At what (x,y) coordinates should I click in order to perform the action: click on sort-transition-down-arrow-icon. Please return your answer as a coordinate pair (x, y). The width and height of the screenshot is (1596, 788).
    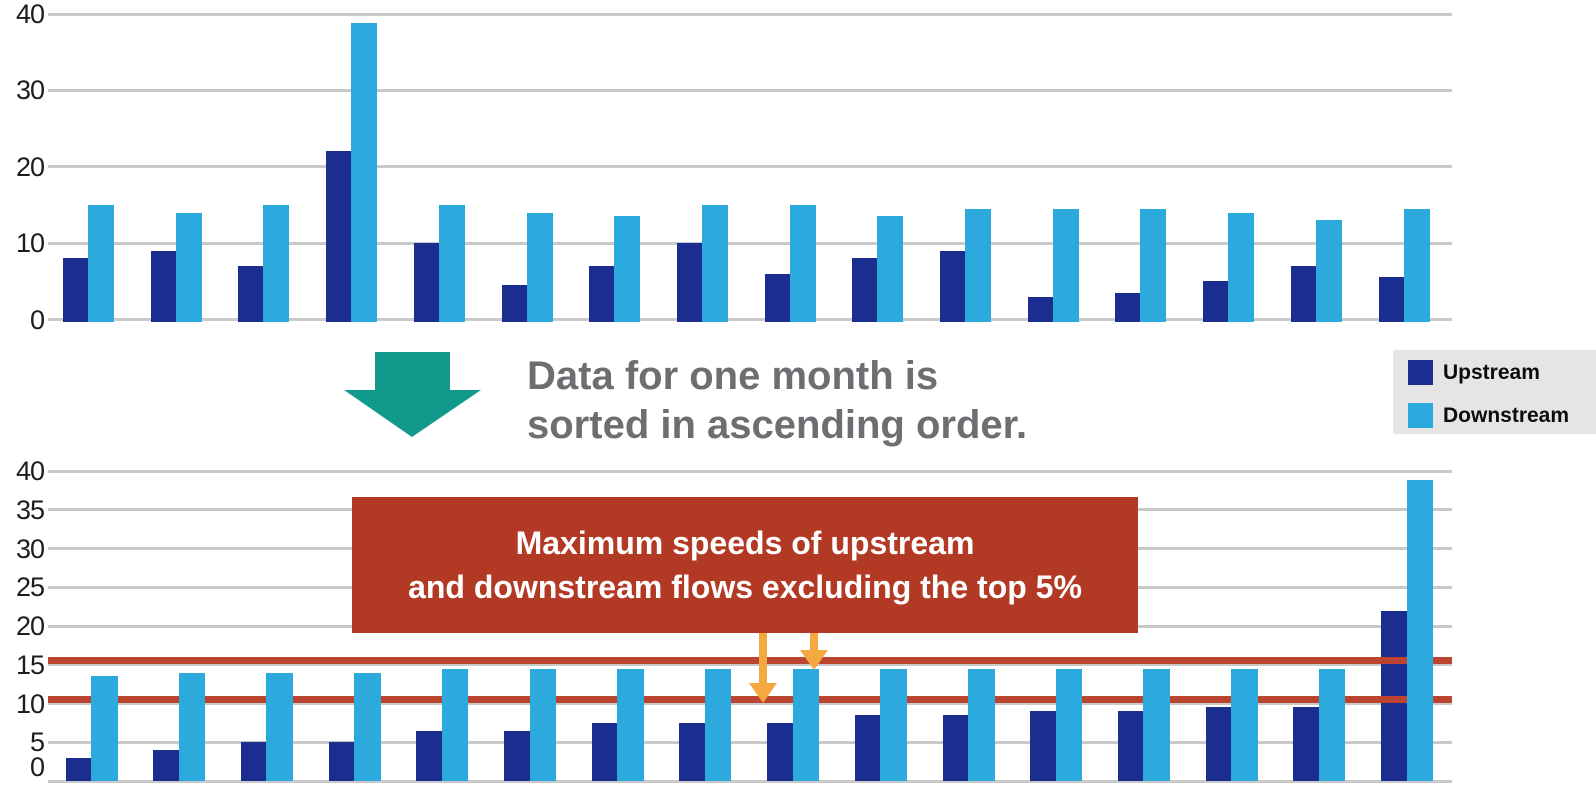
    Looking at the image, I should click on (412, 394).